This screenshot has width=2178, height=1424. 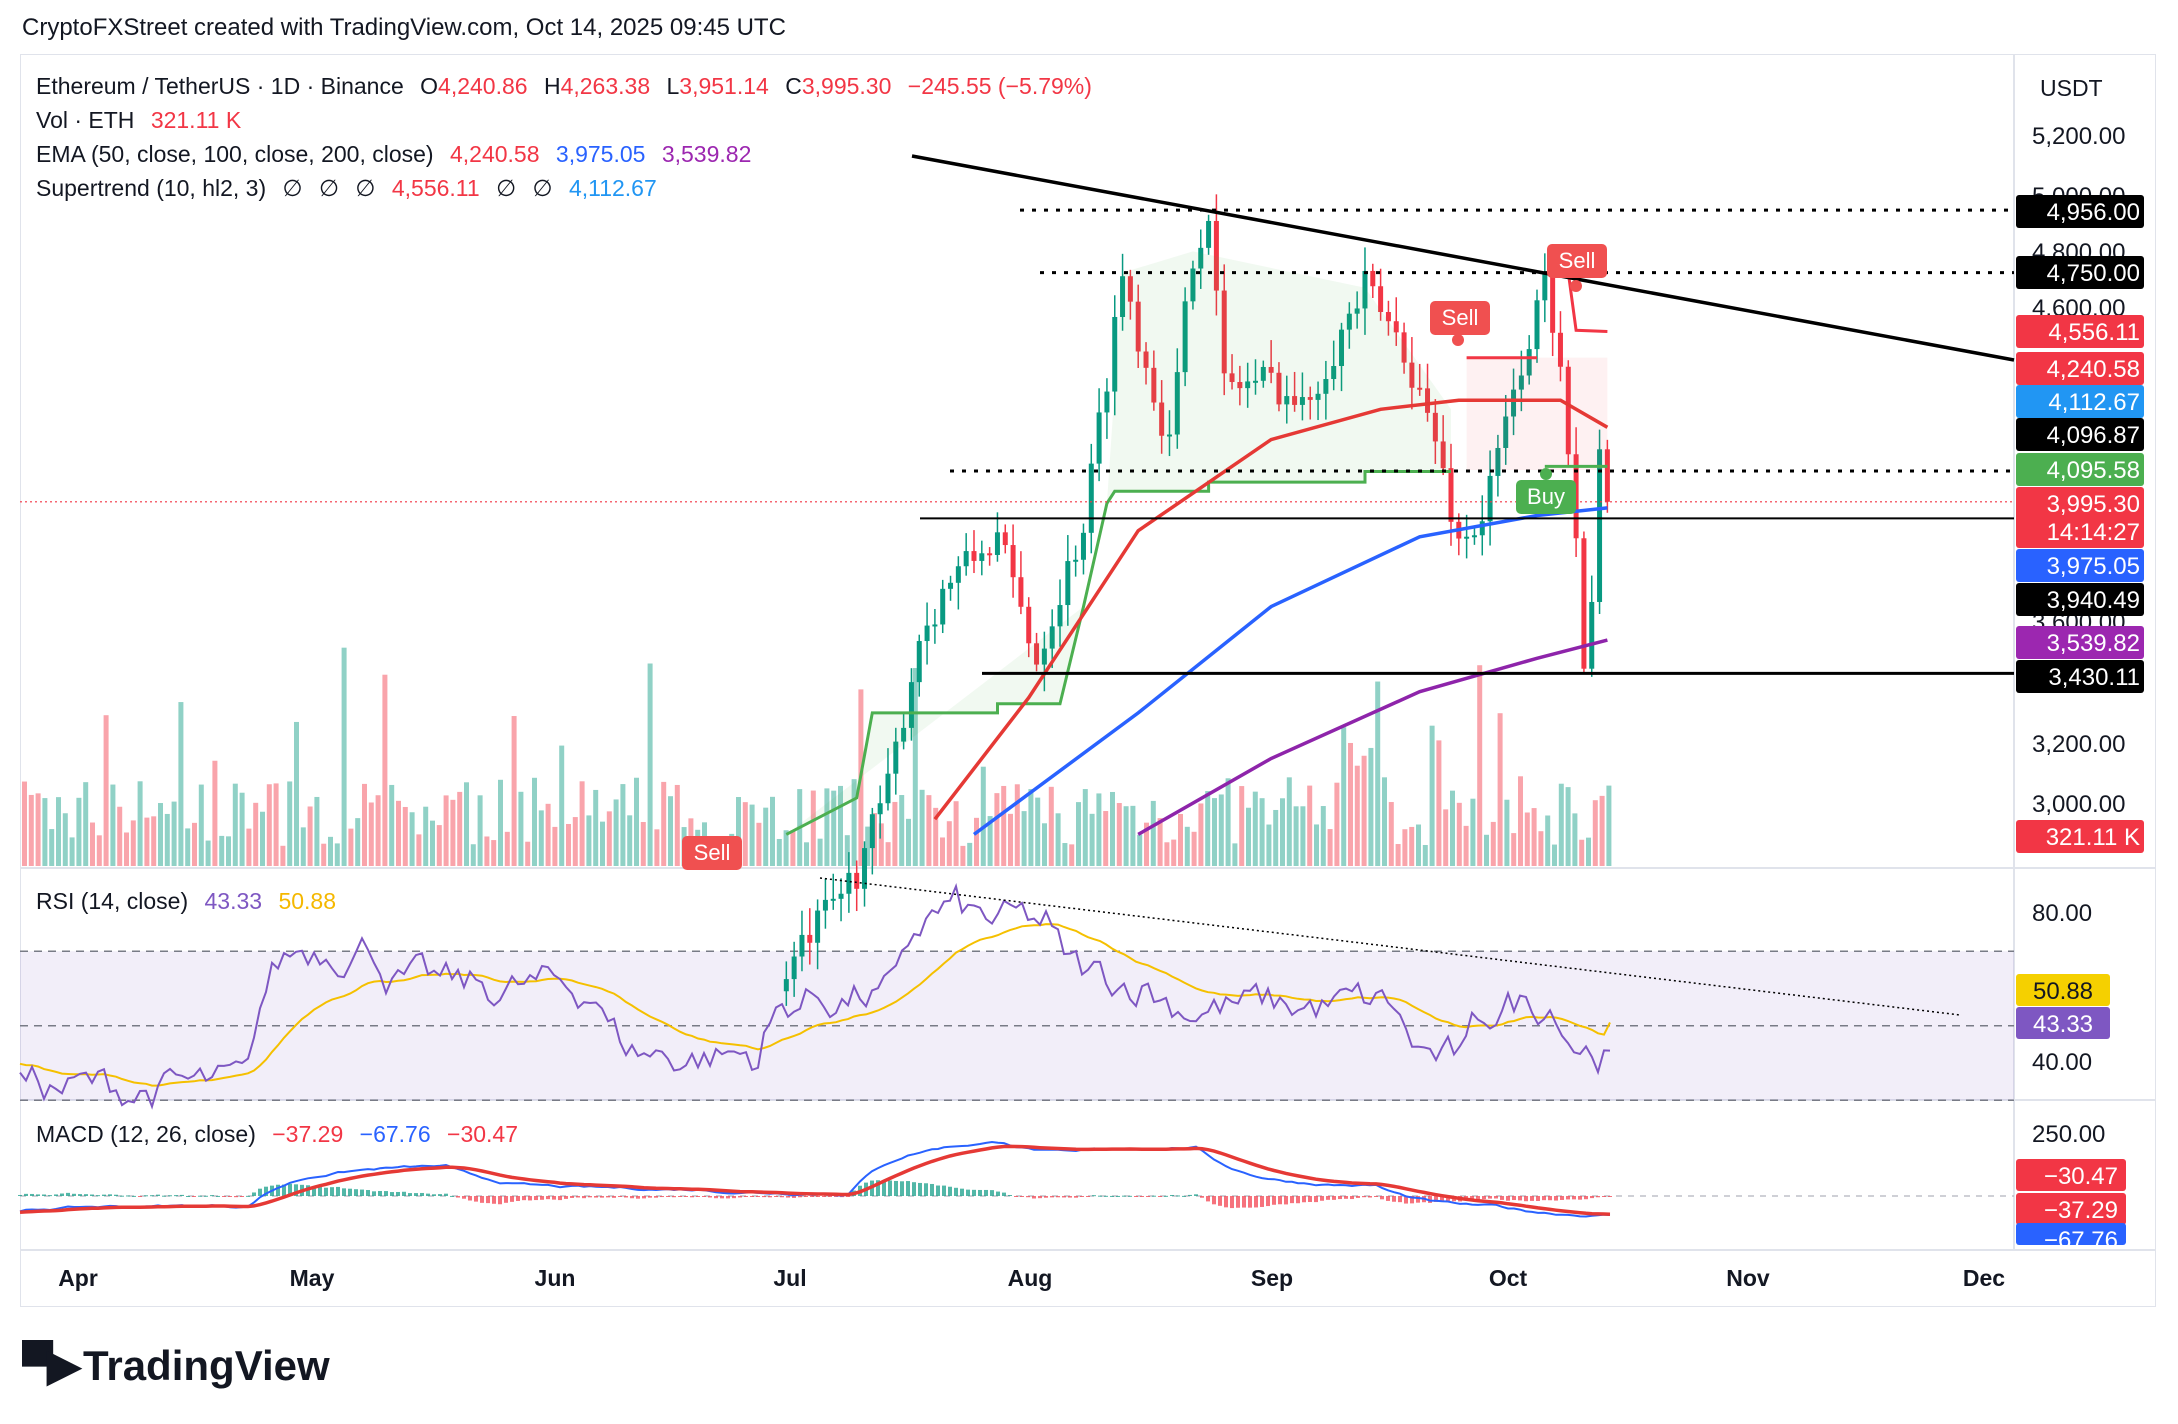 What do you see at coordinates (220, 86) in the screenshot?
I see `symbol-title: Ethereum / TetherUS · 1D · Binance` at bounding box center [220, 86].